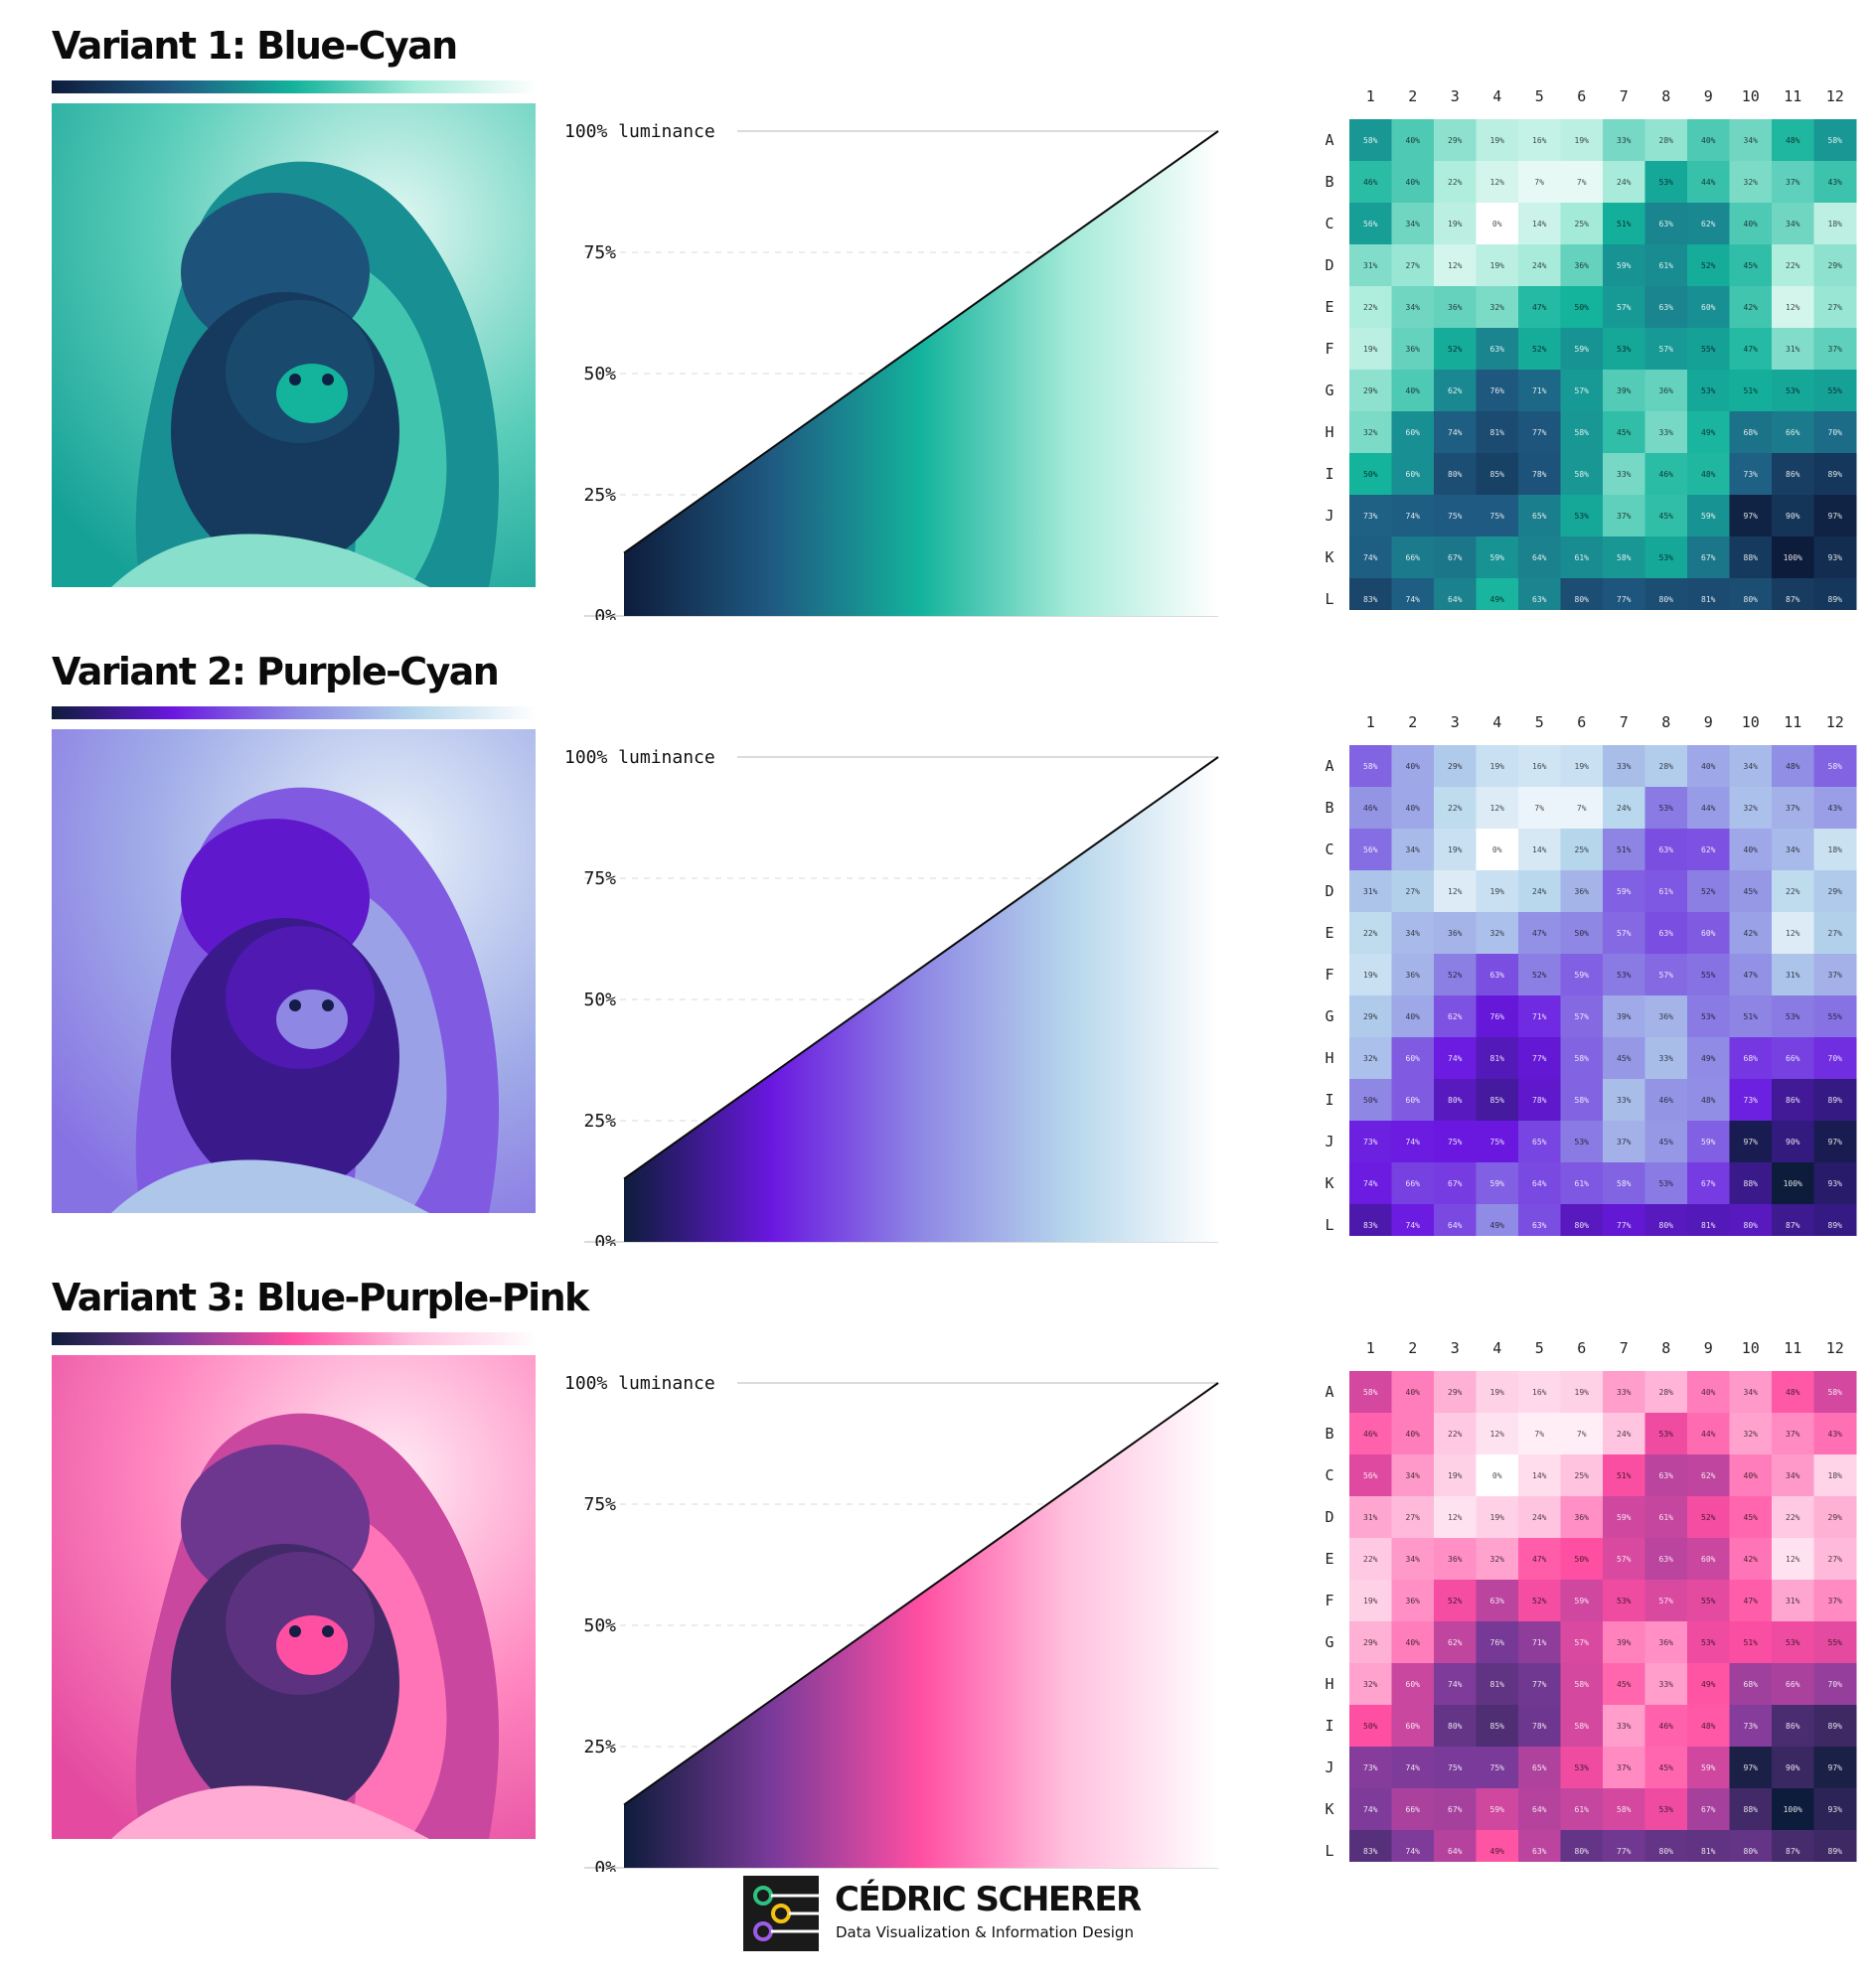 The width and height of the screenshot is (1876, 1987). What do you see at coordinates (1456, 557) in the screenshot?
I see `cell-value-label: 67%` at bounding box center [1456, 557].